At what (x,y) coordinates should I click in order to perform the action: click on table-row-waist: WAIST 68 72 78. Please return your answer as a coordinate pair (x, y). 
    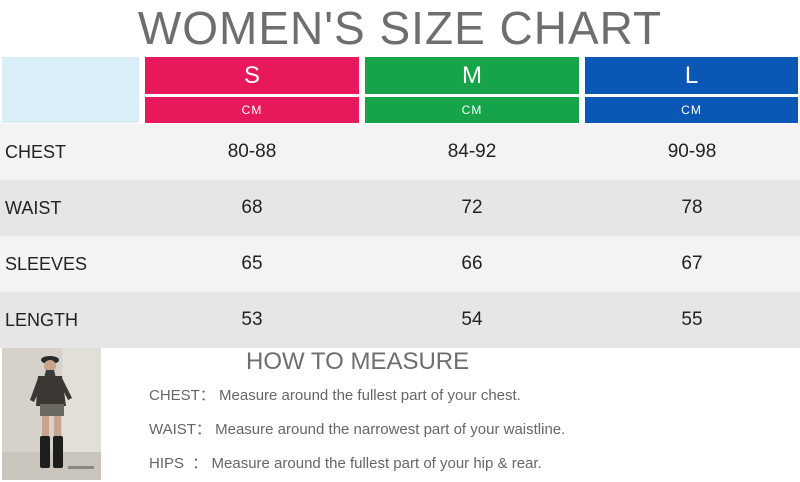
    Looking at the image, I should click on (400, 208).